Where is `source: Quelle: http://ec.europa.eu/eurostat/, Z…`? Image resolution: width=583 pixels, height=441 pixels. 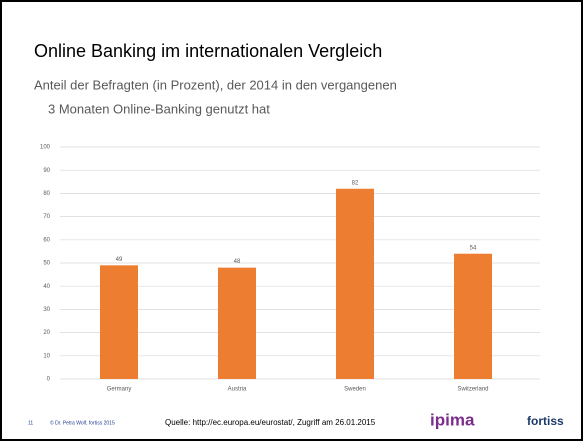
source: Quelle: http://ec.europa.eu/eurostat/, Z… is located at coordinates (270, 422).